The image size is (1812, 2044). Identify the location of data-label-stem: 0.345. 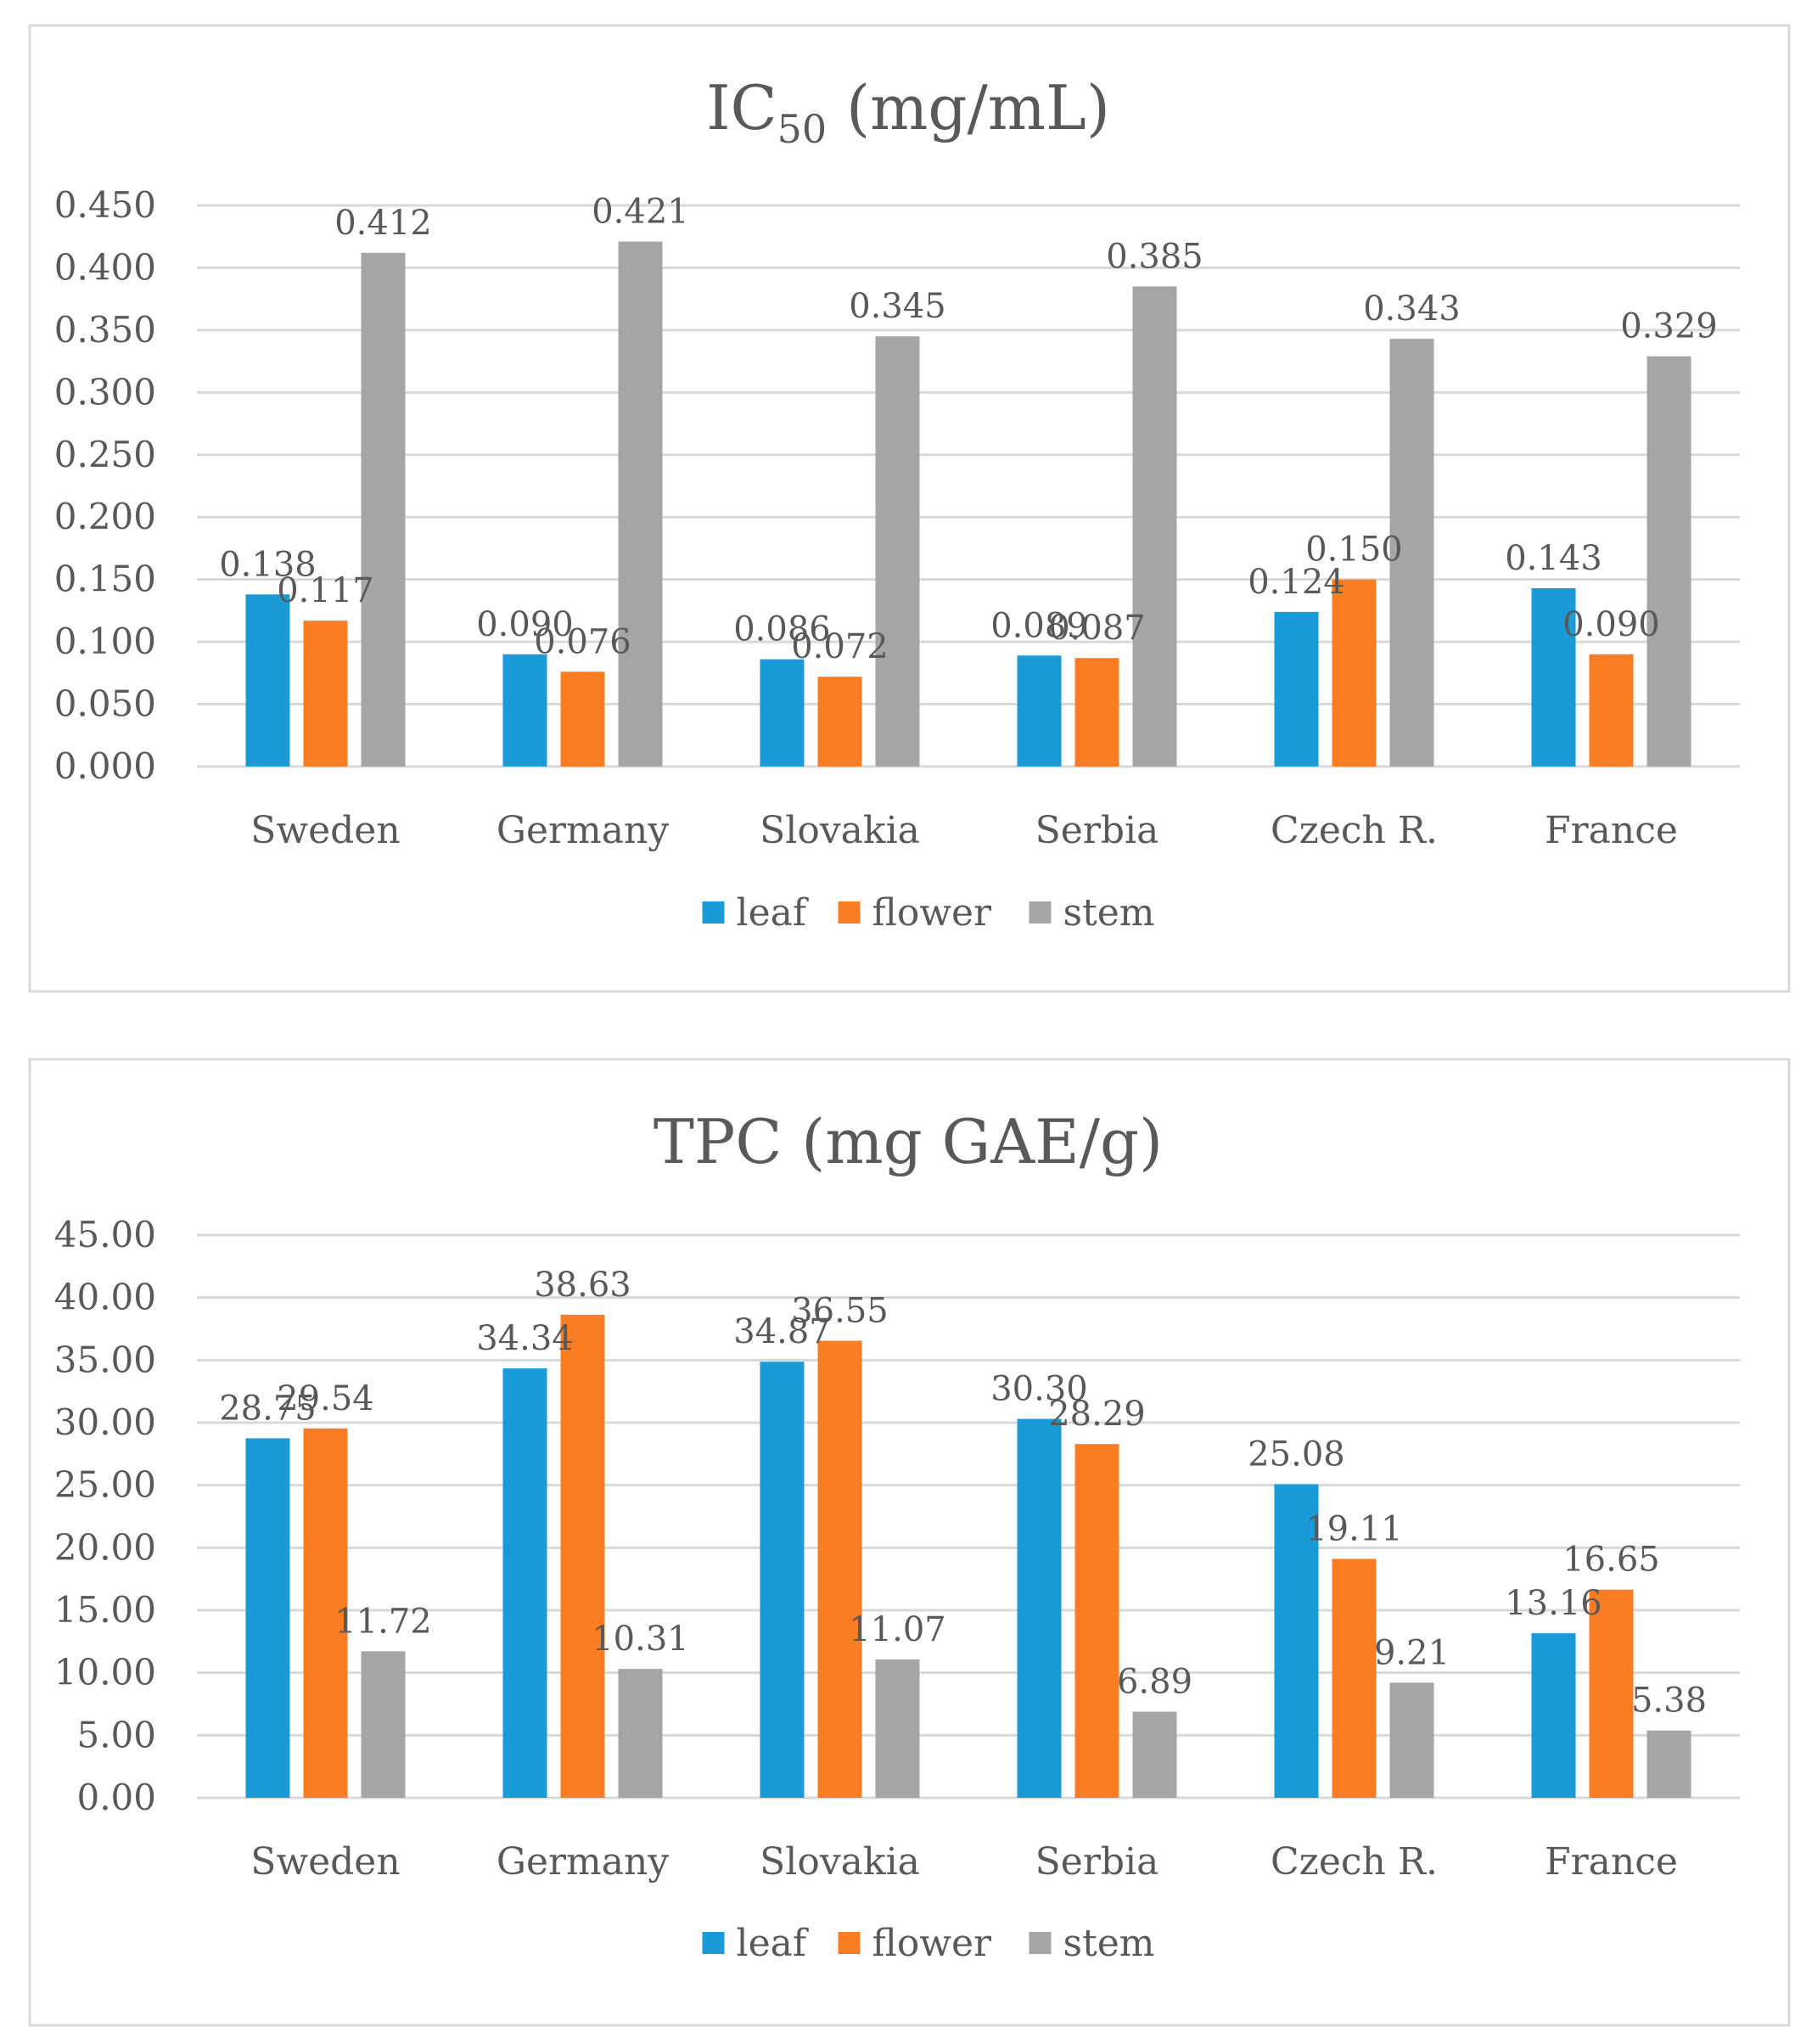
(897, 306).